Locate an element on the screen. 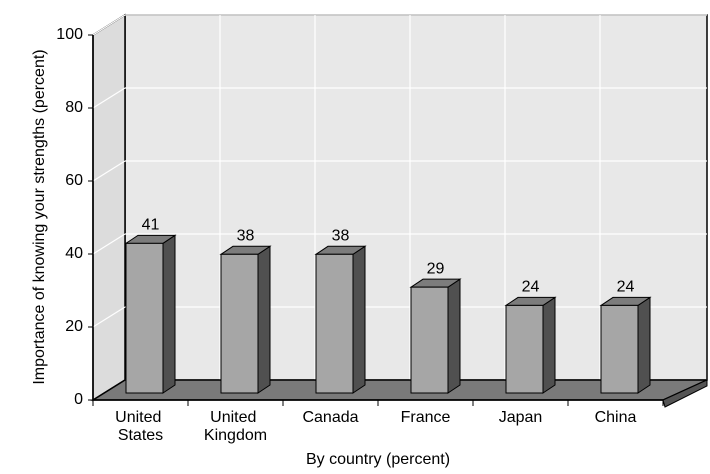 Image resolution: width=710 pixels, height=474 pixels. floor-edge is located at coordinates (685, 393).